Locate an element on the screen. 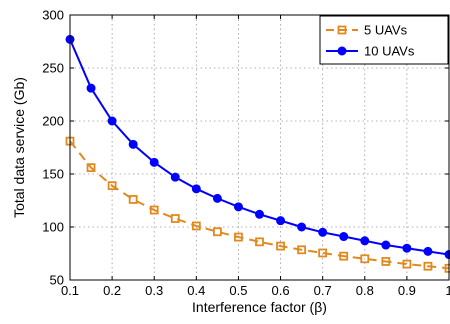 The height and width of the screenshot is (324, 450). x-tick-label: 0.8 is located at coordinates (365, 290).